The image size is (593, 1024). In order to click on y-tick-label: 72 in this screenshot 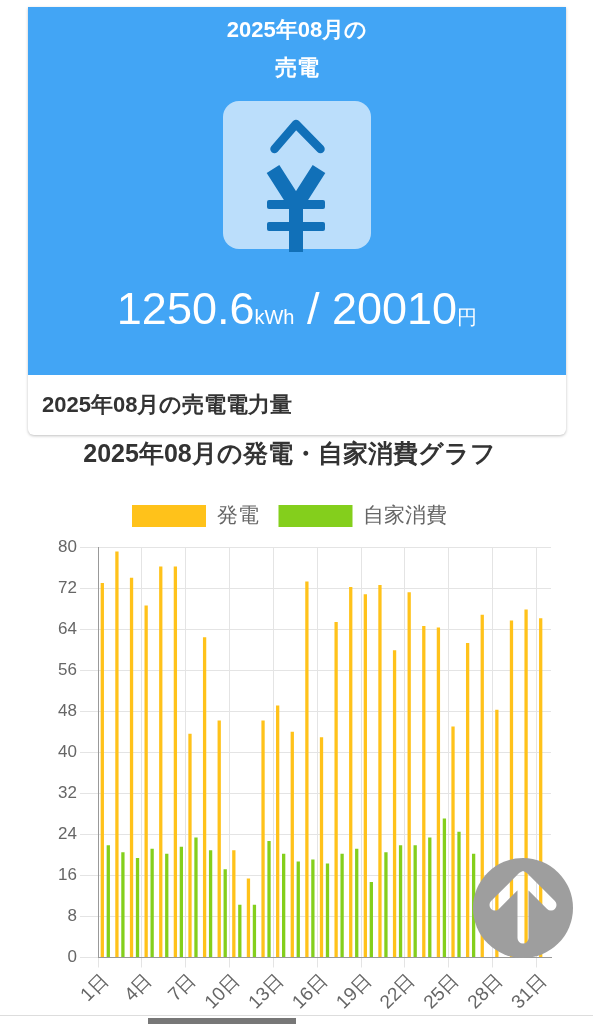, I will do `click(67, 587)`.